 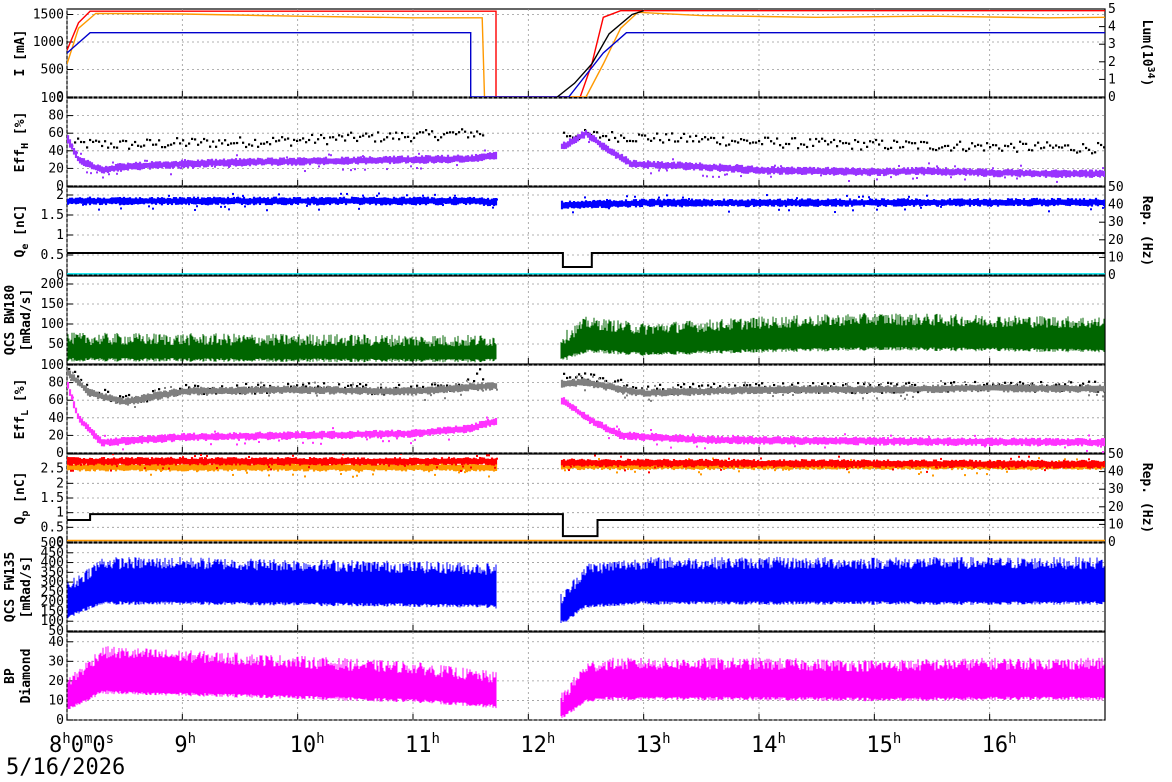 What do you see at coordinates (26, 676) in the screenshot?
I see `y-axis-label-2: Diamond` at bounding box center [26, 676].